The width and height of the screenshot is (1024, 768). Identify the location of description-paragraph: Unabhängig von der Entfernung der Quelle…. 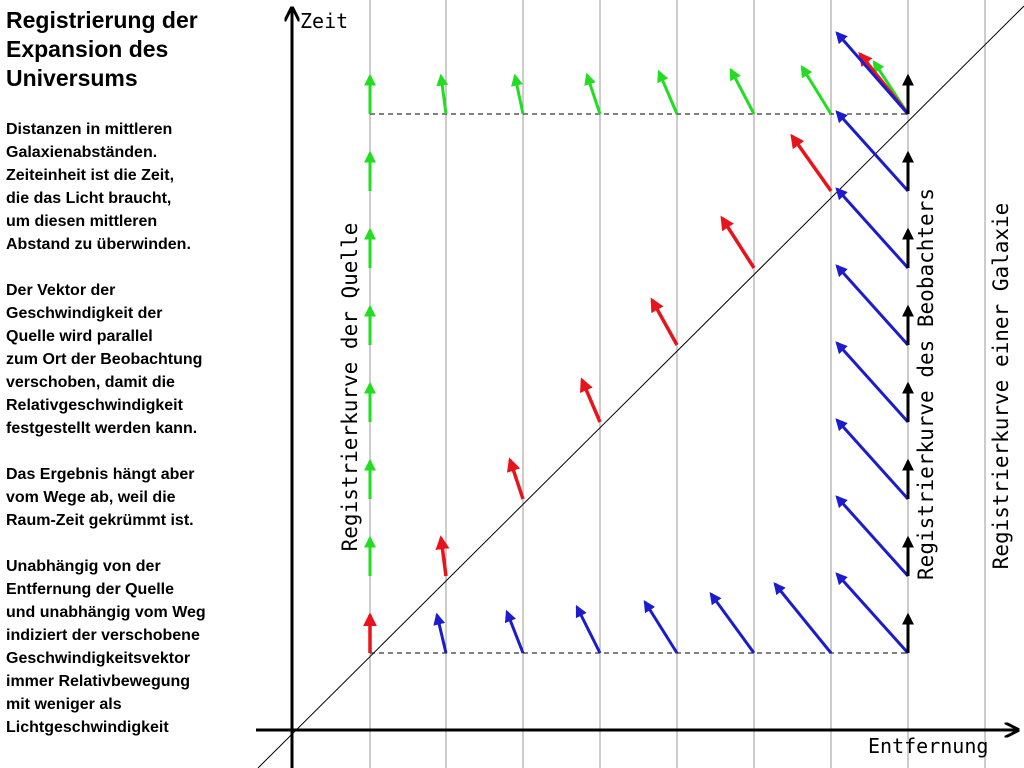
(141, 647).